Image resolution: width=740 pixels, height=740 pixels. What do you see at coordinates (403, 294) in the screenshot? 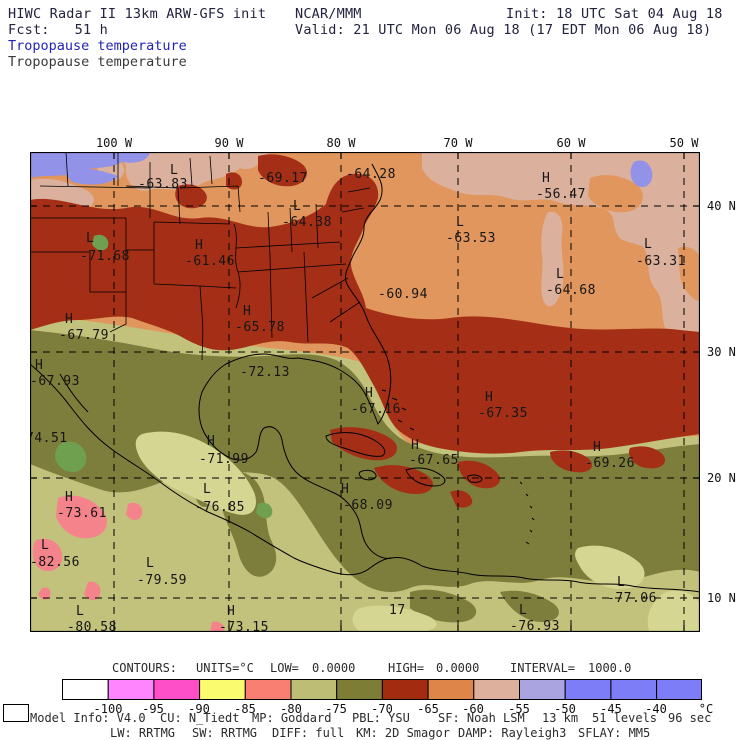
I see `extremum-value: -60.94` at bounding box center [403, 294].